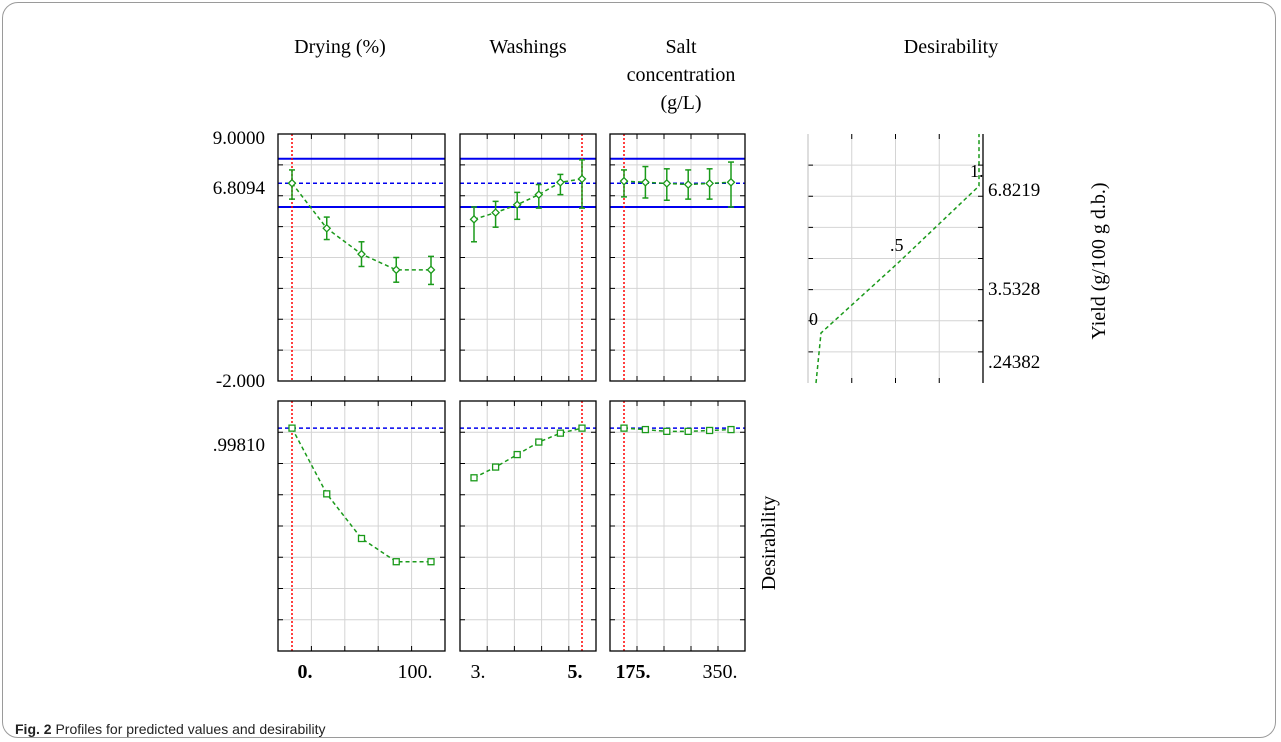 This screenshot has height=742, width=1281. Describe the element at coordinates (720, 672) in the screenshot. I see `xtick-label: 350.` at that location.